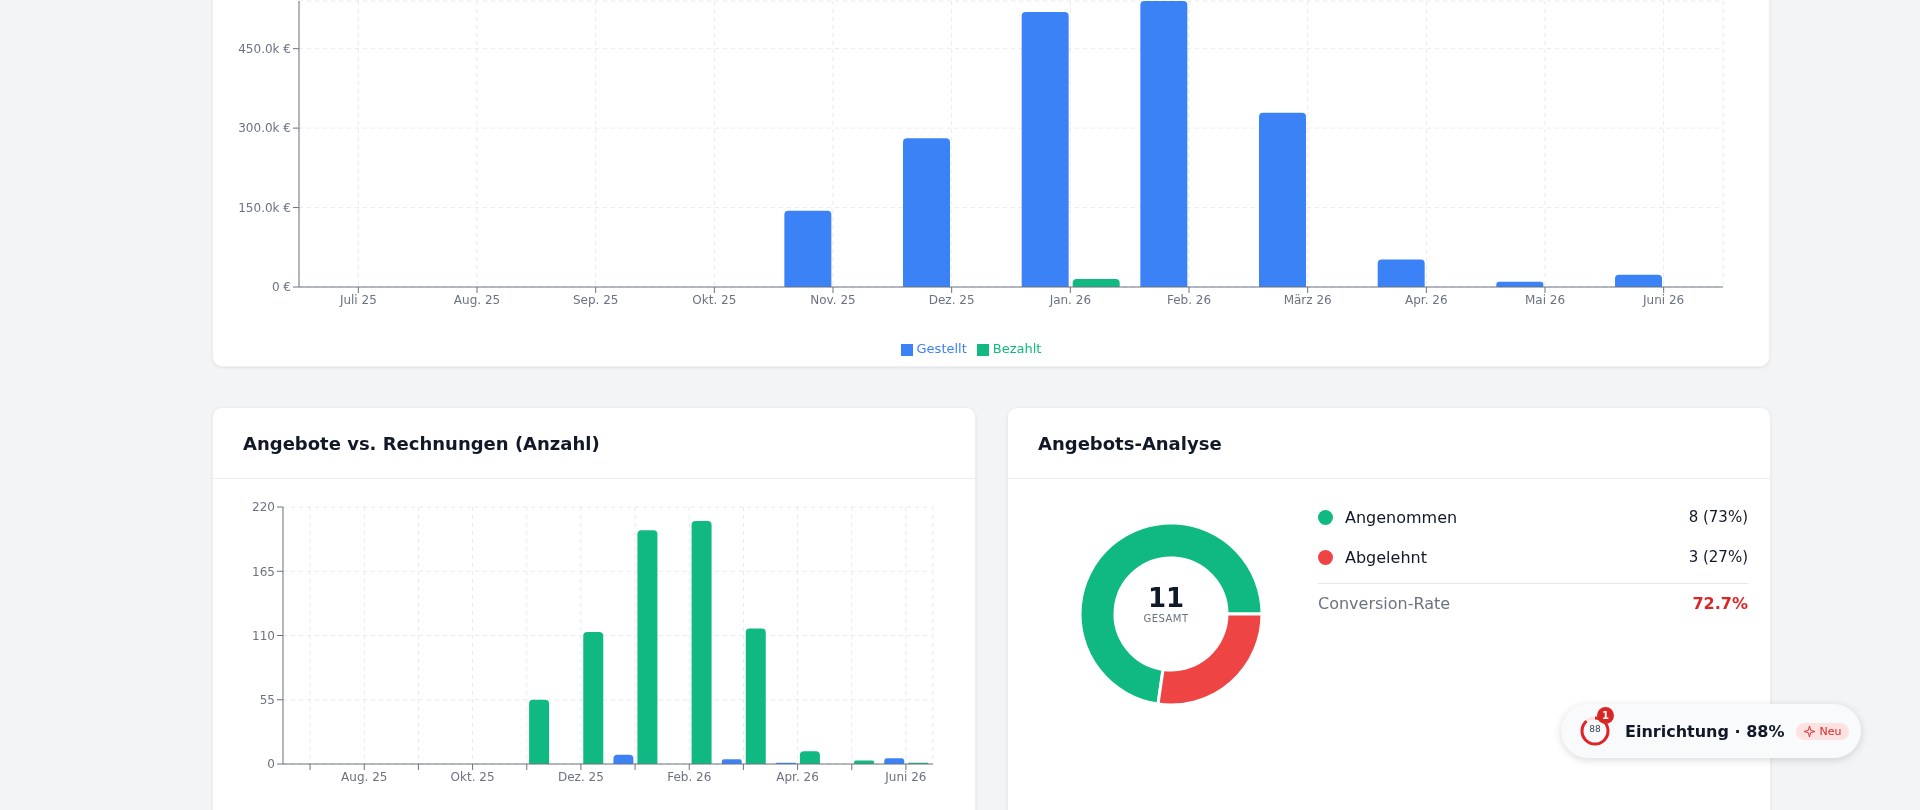 The width and height of the screenshot is (1920, 810). I want to click on y-tick-label: 0 €, so click(281, 287).